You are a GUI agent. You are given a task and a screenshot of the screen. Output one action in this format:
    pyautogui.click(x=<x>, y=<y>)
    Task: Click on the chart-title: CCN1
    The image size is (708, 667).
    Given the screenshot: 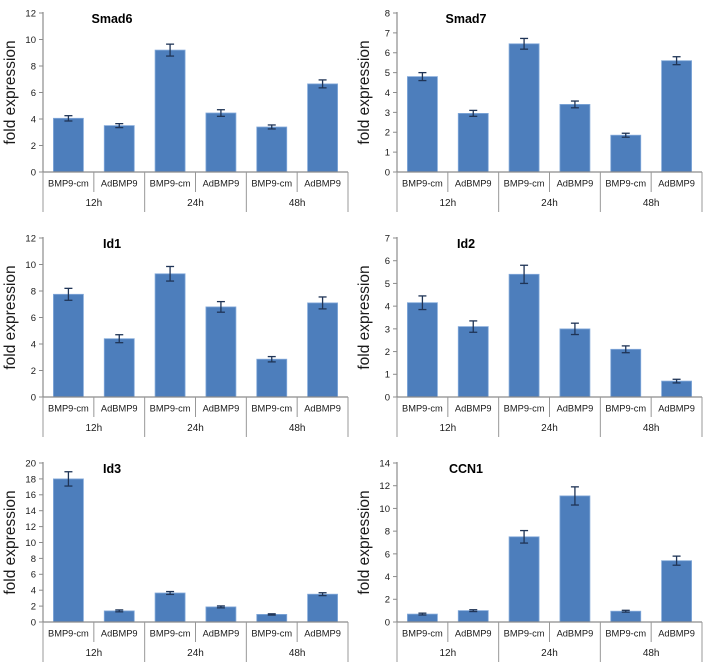 What is the action you would take?
    pyautogui.click(x=466, y=469)
    